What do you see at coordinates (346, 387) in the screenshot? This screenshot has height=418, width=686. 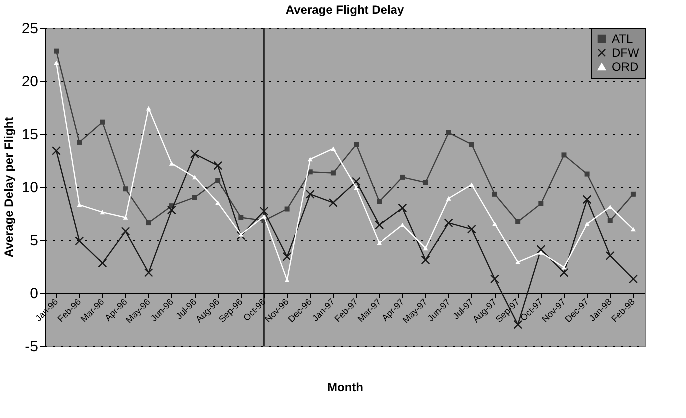 I see `x-axis-title: Month` at bounding box center [346, 387].